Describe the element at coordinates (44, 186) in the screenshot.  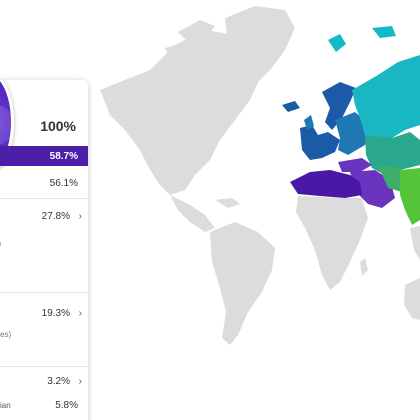
I see `table-row: 56.1%` at that location.